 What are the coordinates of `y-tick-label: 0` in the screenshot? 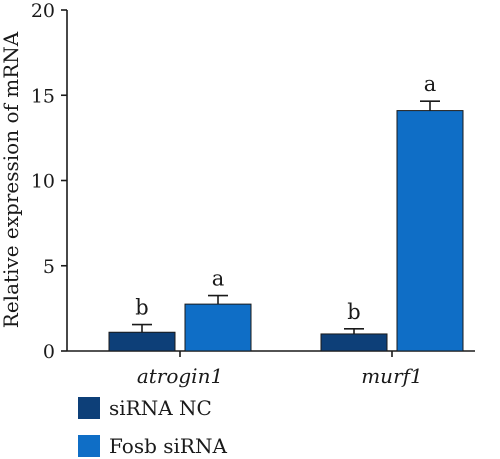 It's located at (49, 352).